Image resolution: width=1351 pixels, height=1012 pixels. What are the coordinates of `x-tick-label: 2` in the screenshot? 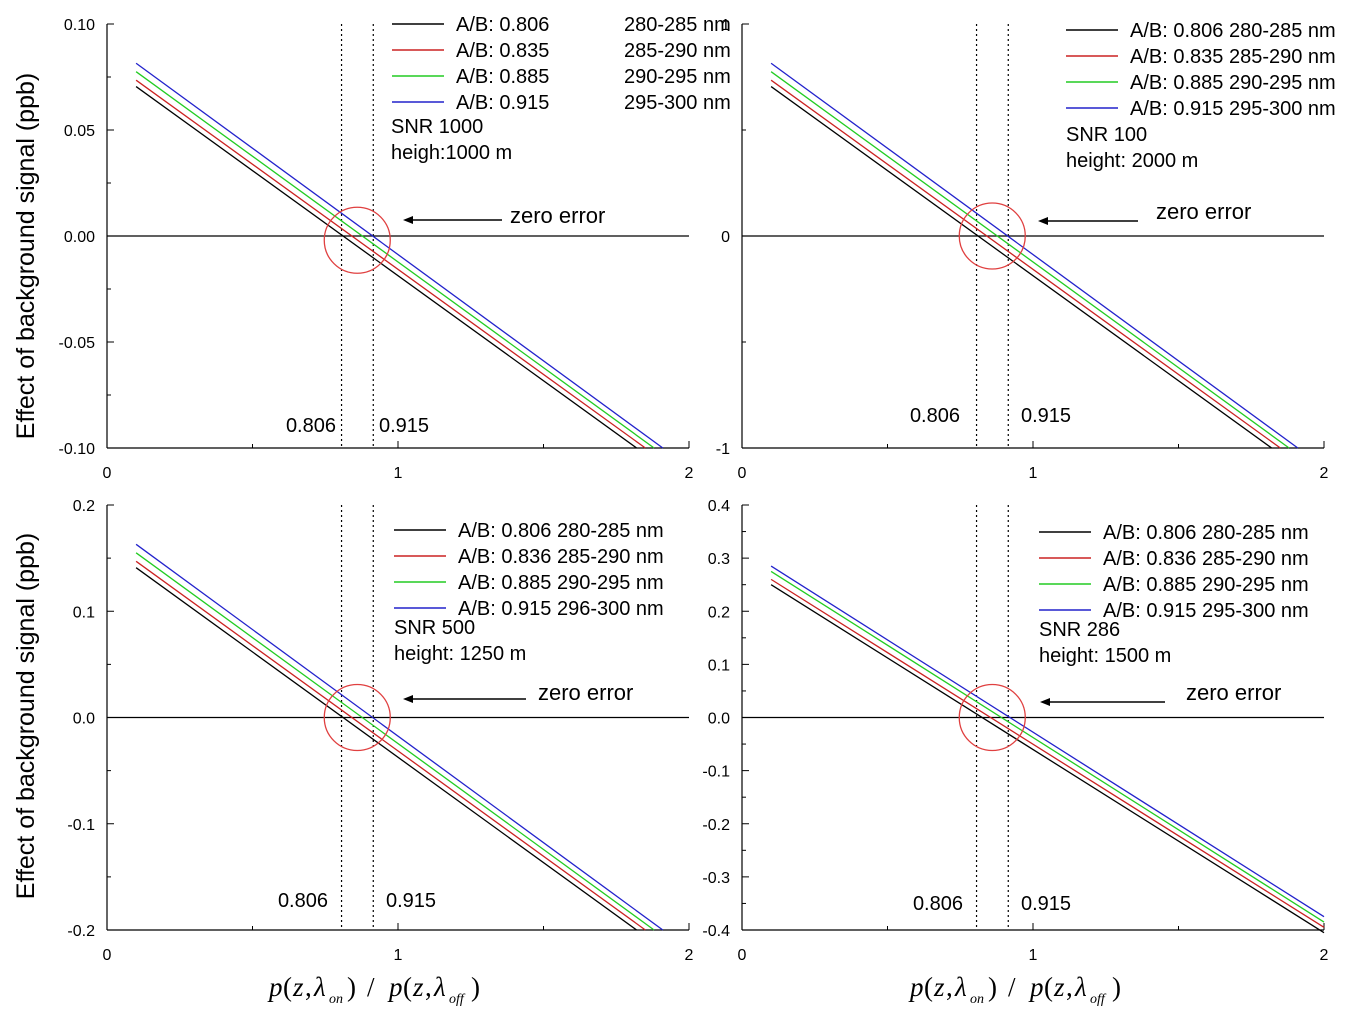 It's located at (1324, 473).